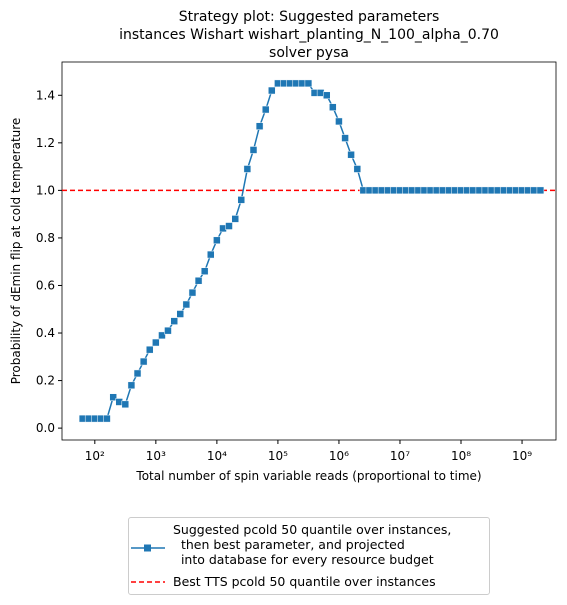  I want to click on y-tick-label: 1.0, so click(45, 190).